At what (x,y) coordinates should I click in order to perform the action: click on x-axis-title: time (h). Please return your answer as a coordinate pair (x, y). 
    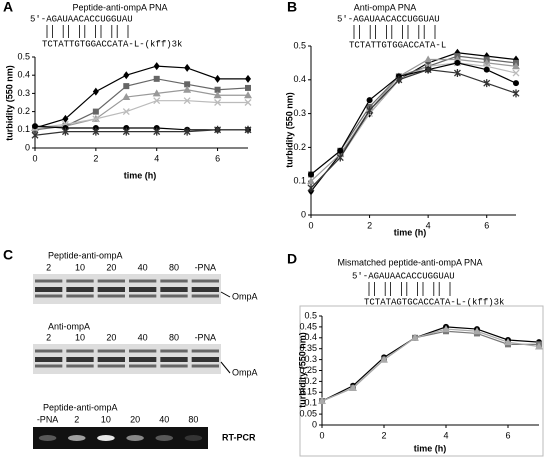
    Looking at the image, I should click on (430, 448).